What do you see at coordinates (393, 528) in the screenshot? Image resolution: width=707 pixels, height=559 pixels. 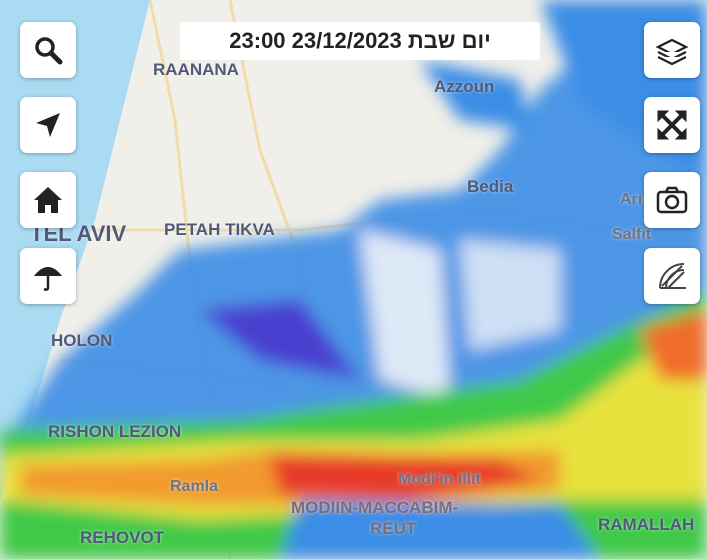 I see `place-label: REUT` at bounding box center [393, 528].